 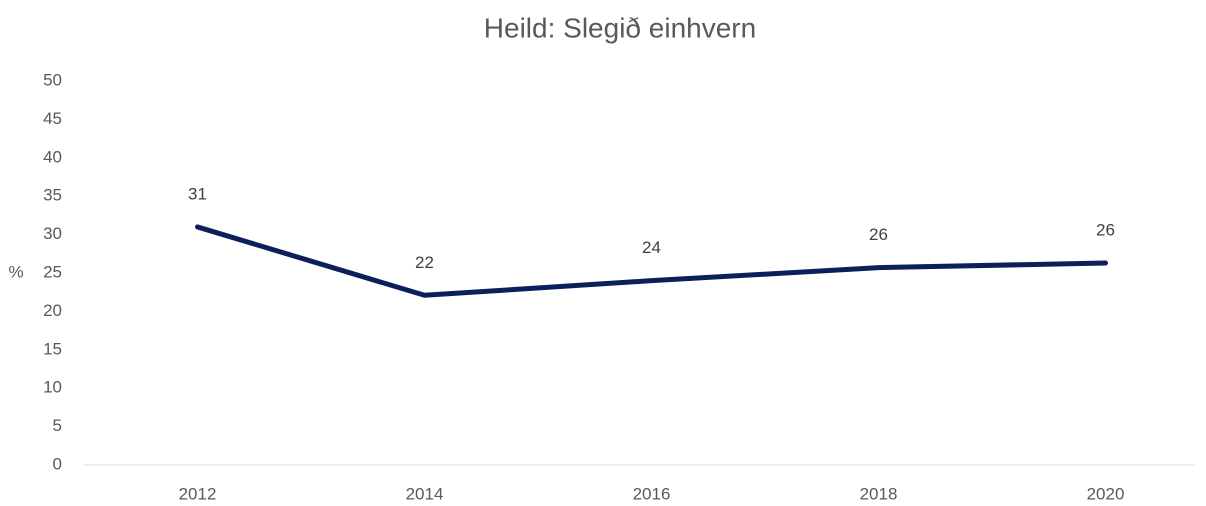 What do you see at coordinates (52, 118) in the screenshot?
I see `y-tick-label: 45` at bounding box center [52, 118].